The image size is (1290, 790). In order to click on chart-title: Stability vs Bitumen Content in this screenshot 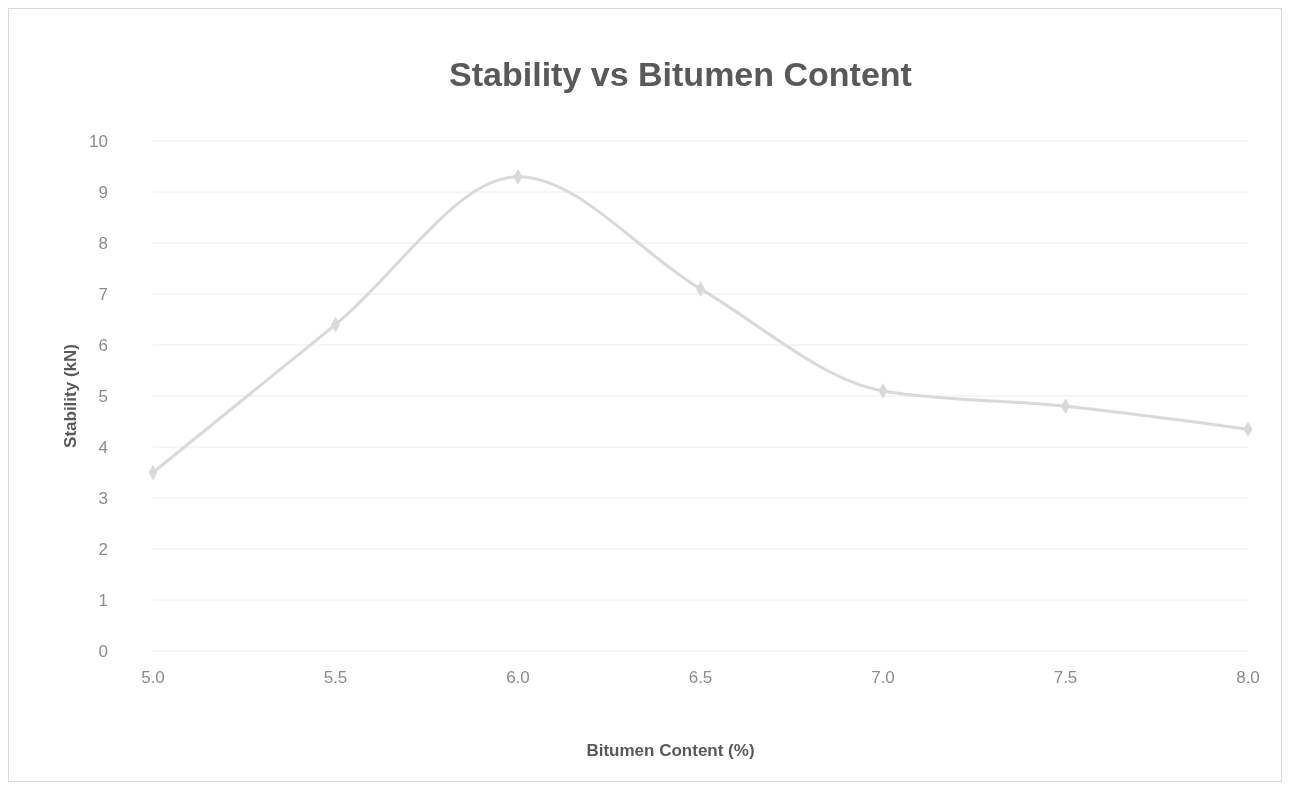, I will do `click(680, 74)`.